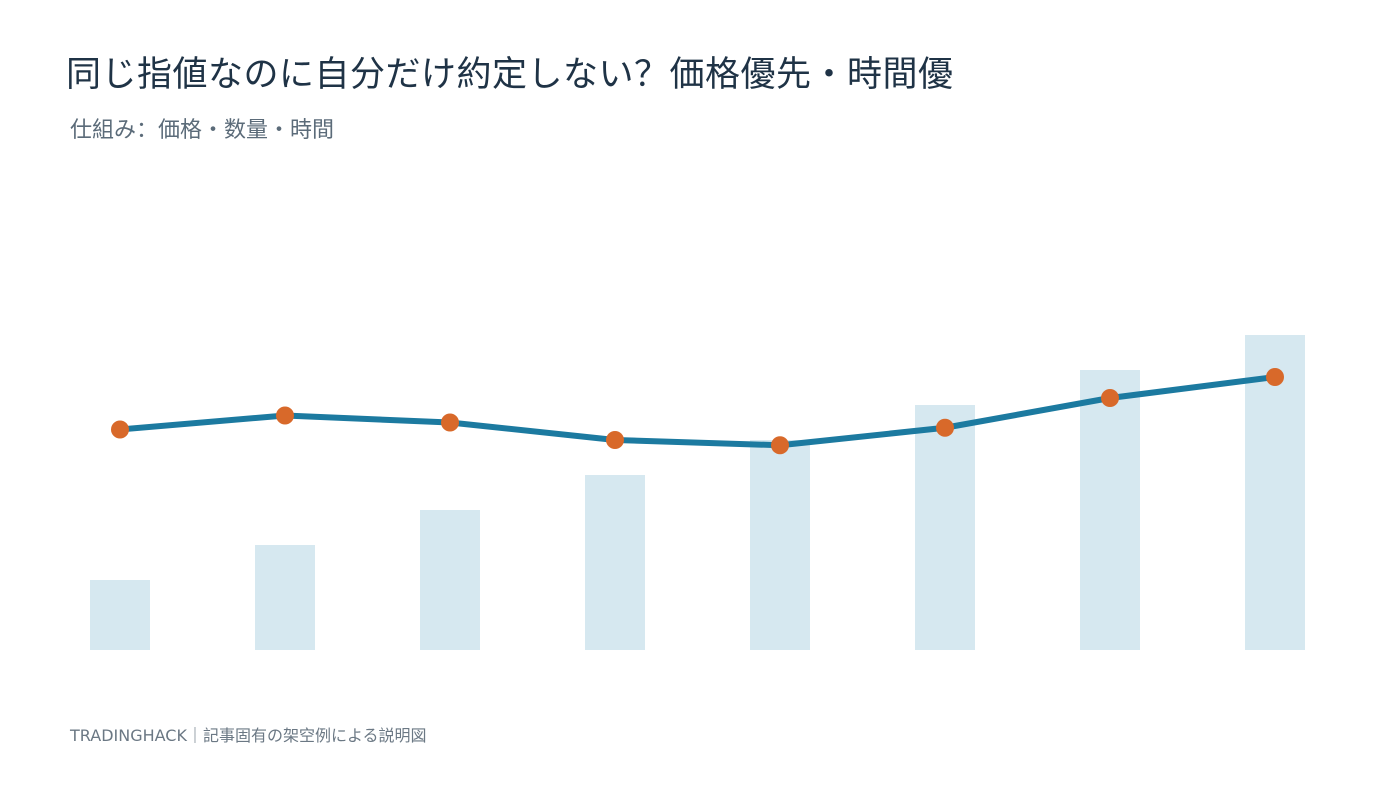 The image size is (1400, 788). I want to click on marker-series, so click(697, 411).